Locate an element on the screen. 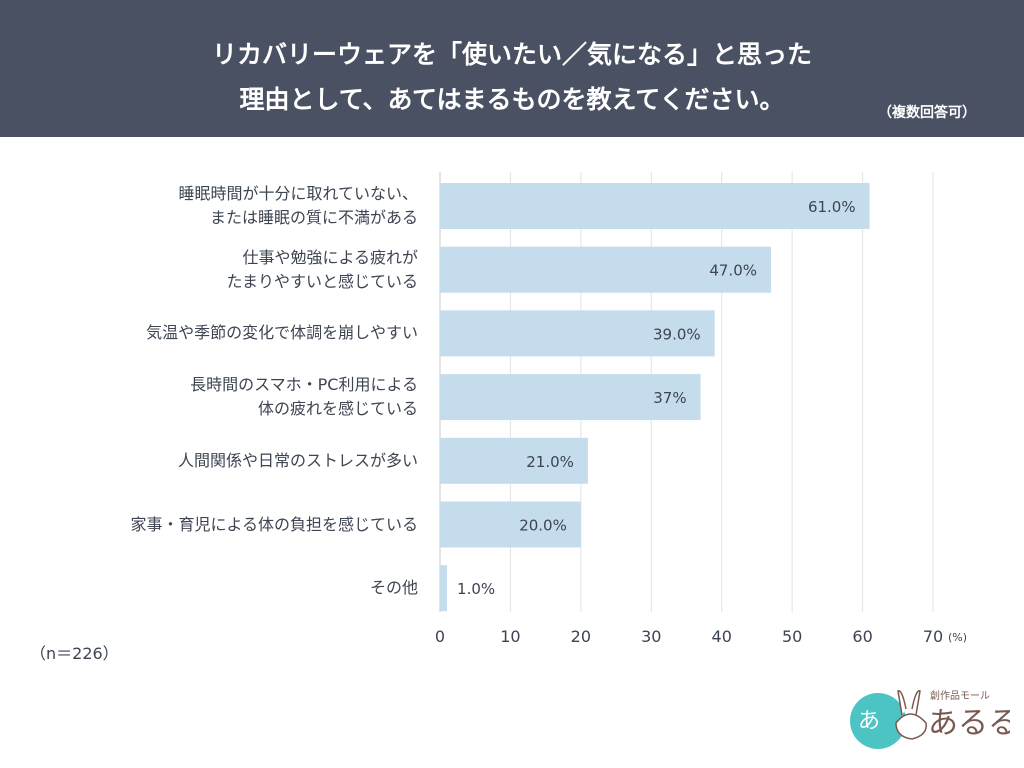  x-tick-label: 70 is located at coordinates (933, 636).